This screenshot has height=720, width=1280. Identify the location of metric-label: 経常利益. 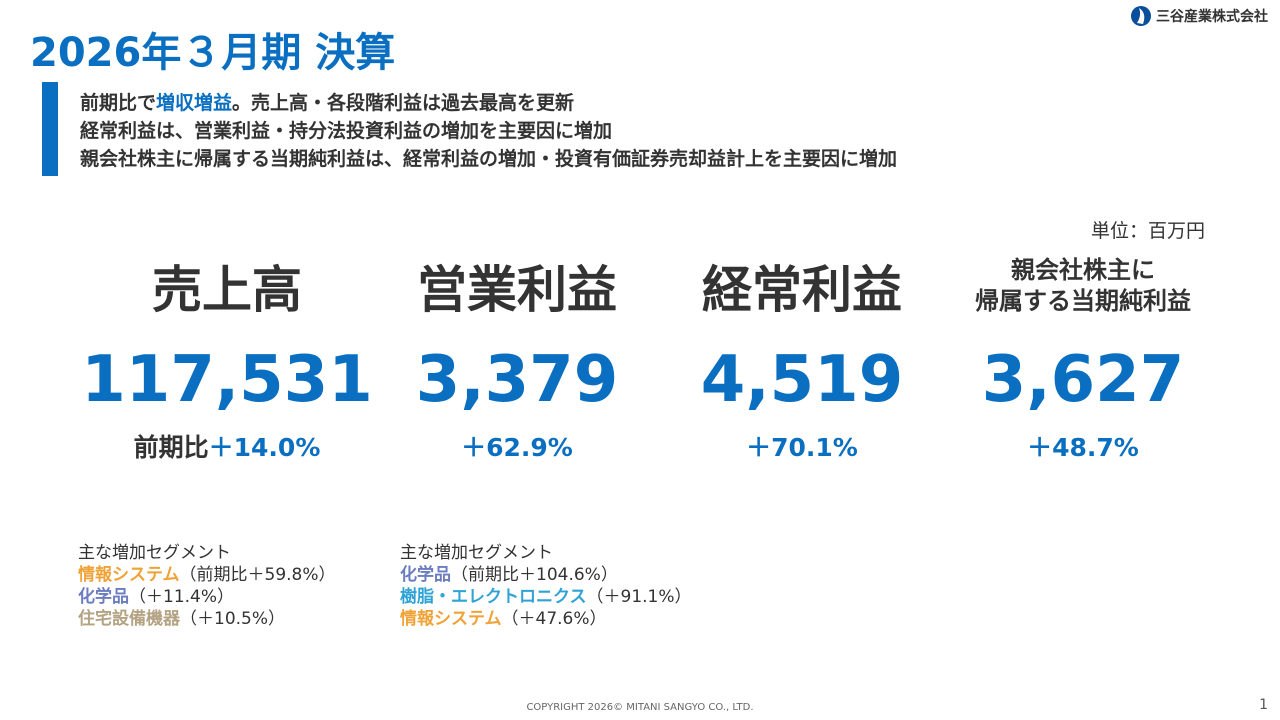
(802, 286).